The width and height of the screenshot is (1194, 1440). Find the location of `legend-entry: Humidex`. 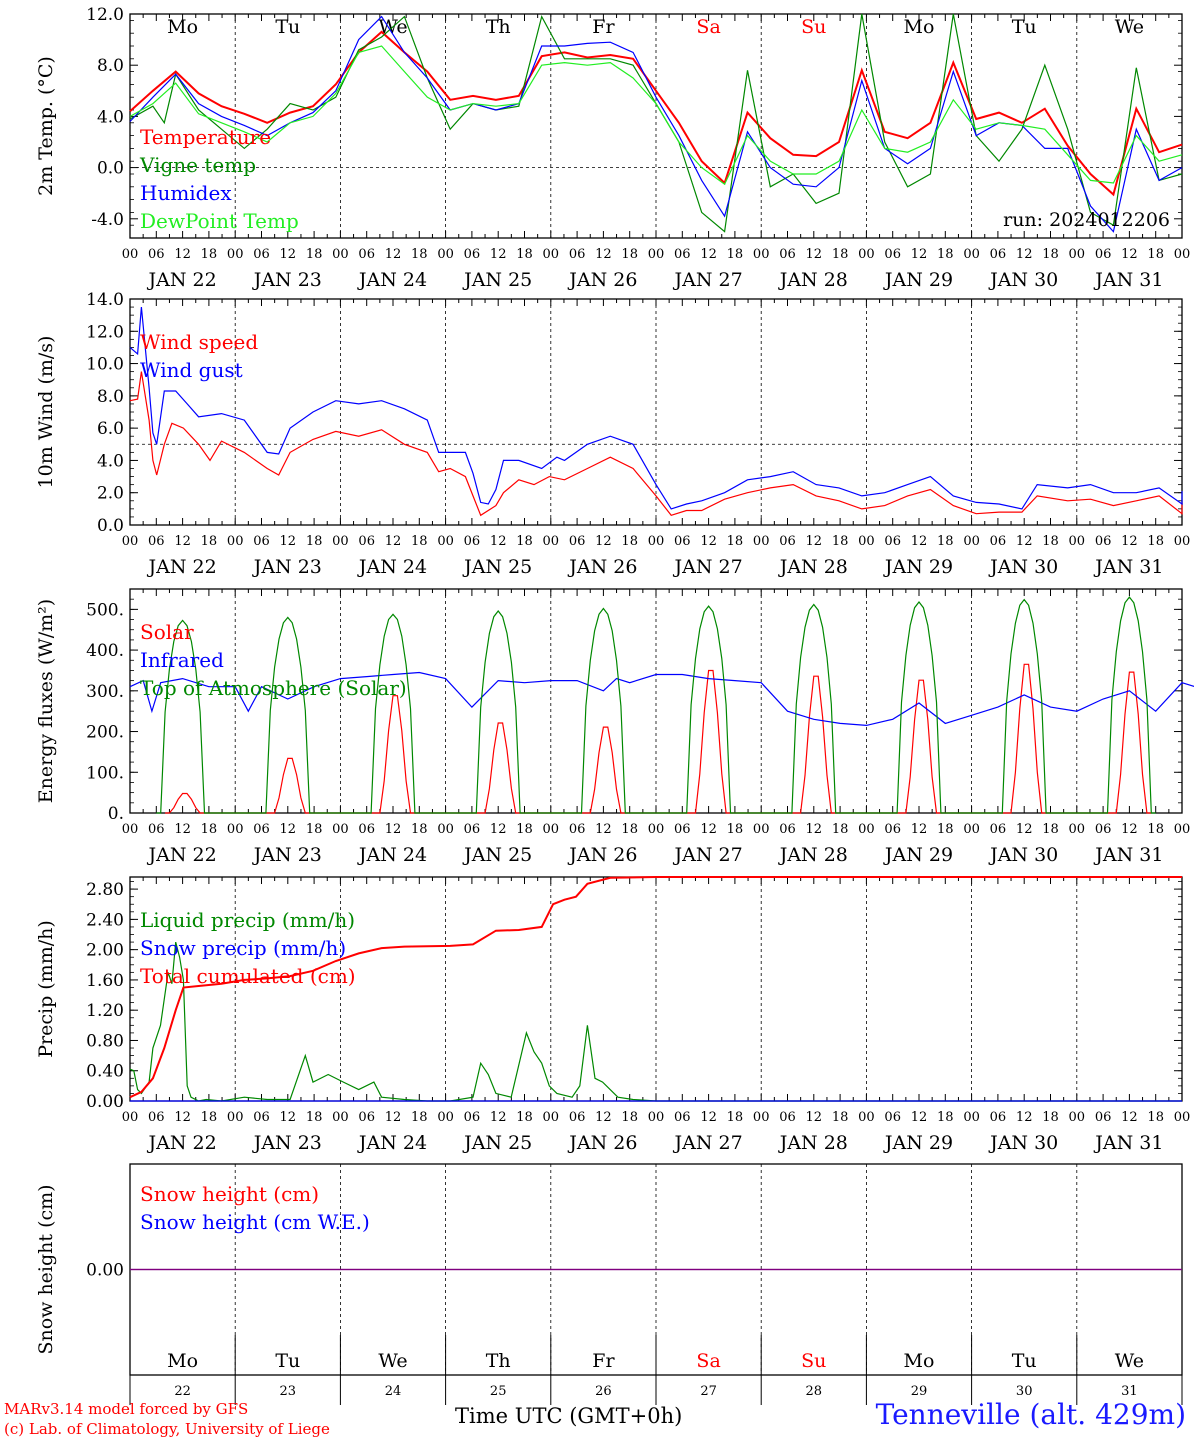

legend-entry: Humidex is located at coordinates (186, 193).